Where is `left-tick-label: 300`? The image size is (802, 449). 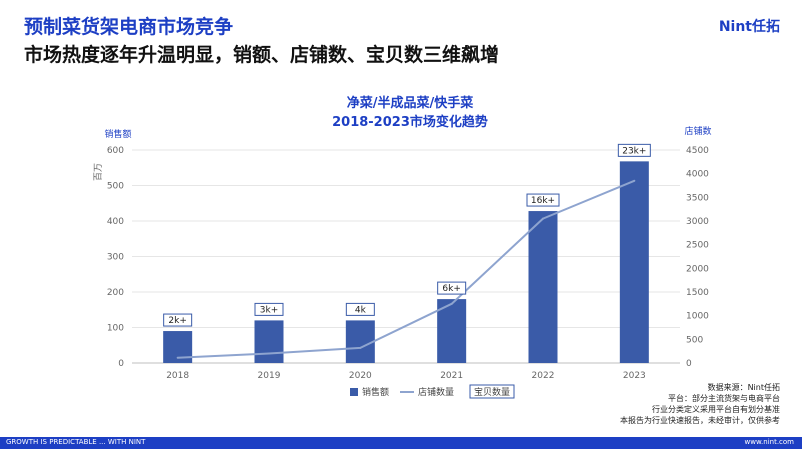 left-tick-label: 300 is located at coordinates (115, 258).